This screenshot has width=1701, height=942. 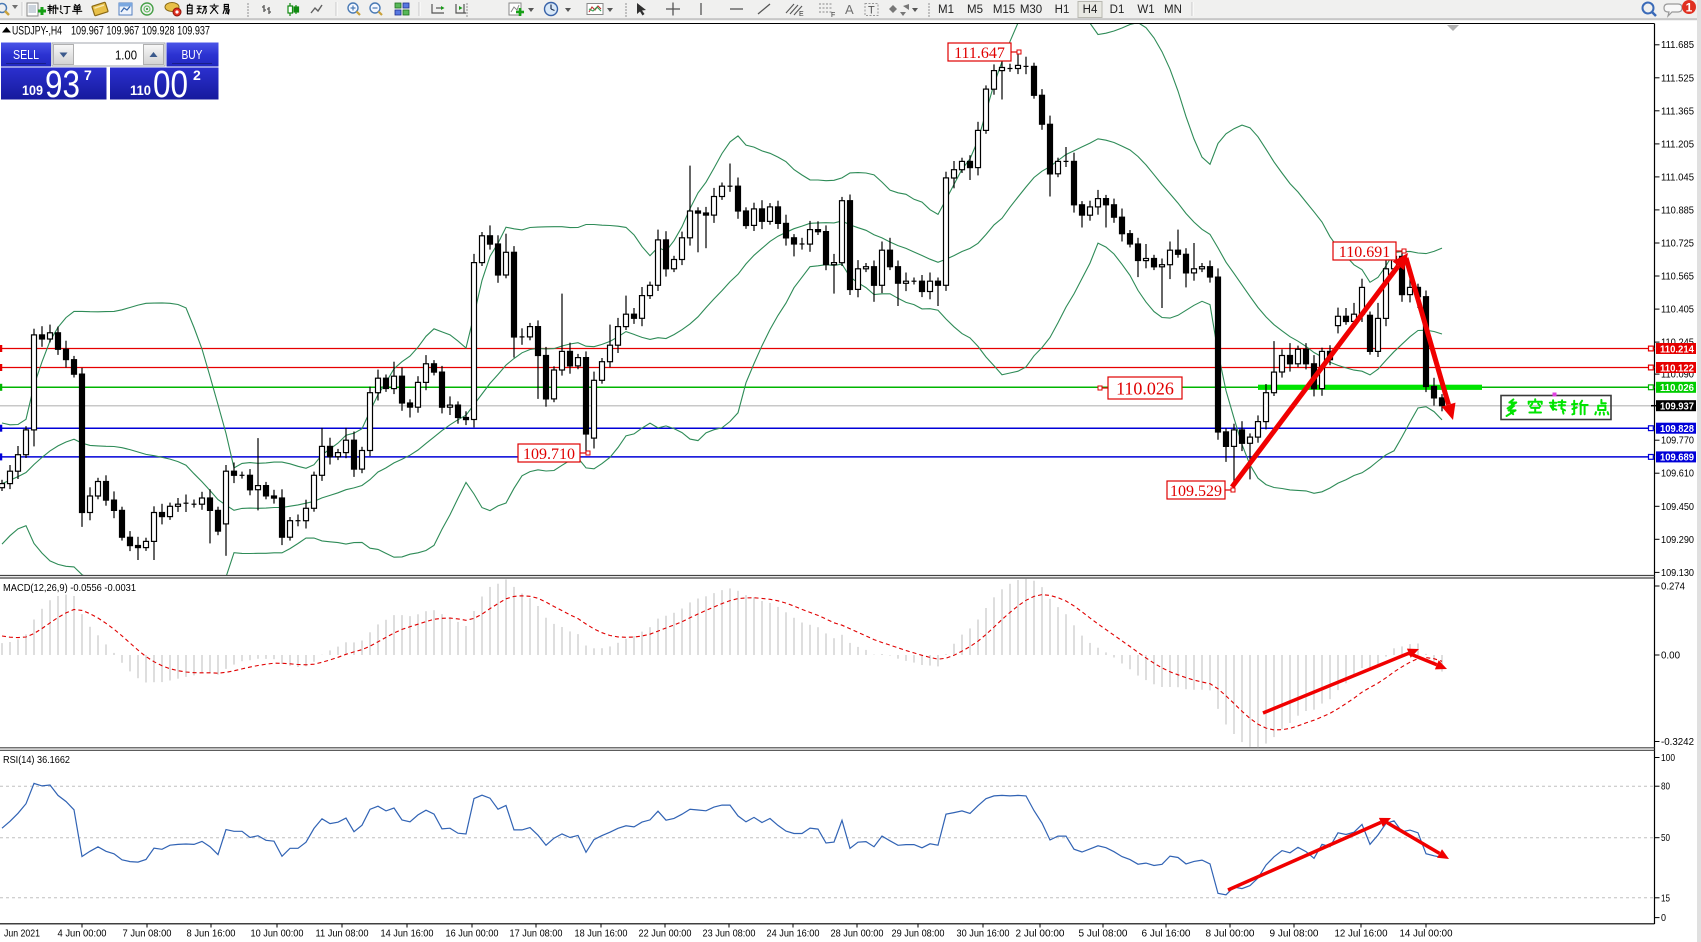 I want to click on svg-text: H1, so click(x=1062, y=10).